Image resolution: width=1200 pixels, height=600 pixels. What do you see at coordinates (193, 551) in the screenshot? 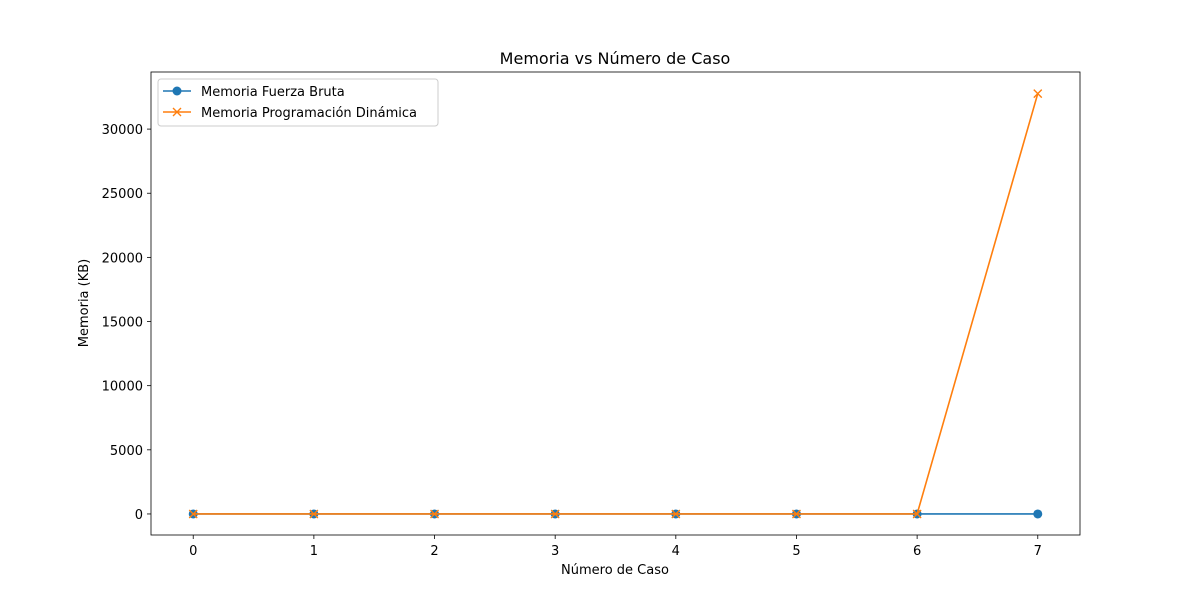
I see `x-tick-label: 0` at bounding box center [193, 551].